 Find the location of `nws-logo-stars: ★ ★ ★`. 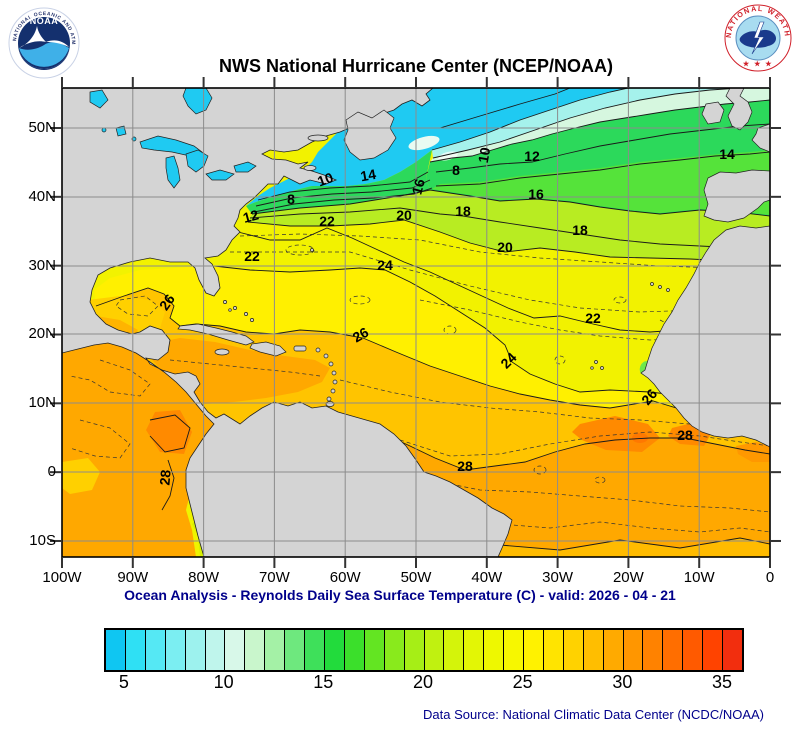

nws-logo-stars: ★ ★ ★ is located at coordinates (757, 63).